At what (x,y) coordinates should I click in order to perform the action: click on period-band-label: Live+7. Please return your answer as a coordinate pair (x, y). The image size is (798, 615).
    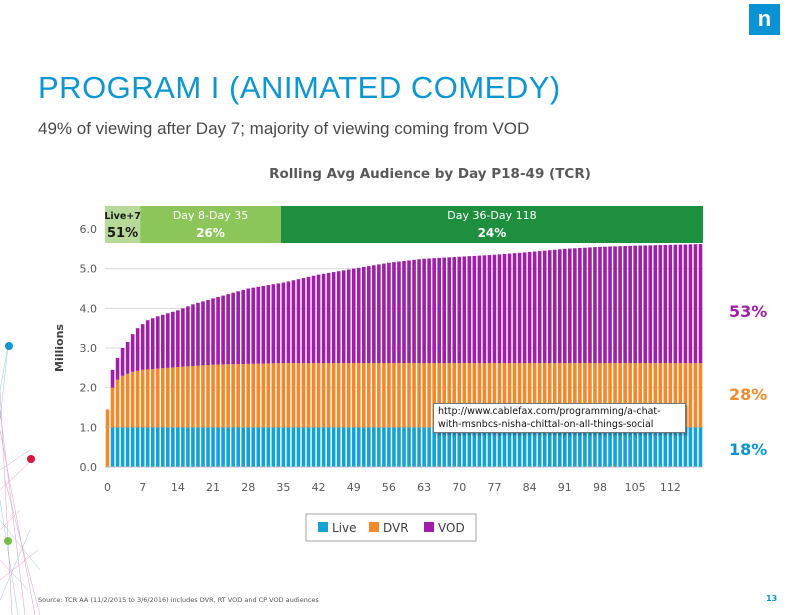
    Looking at the image, I should click on (122, 216).